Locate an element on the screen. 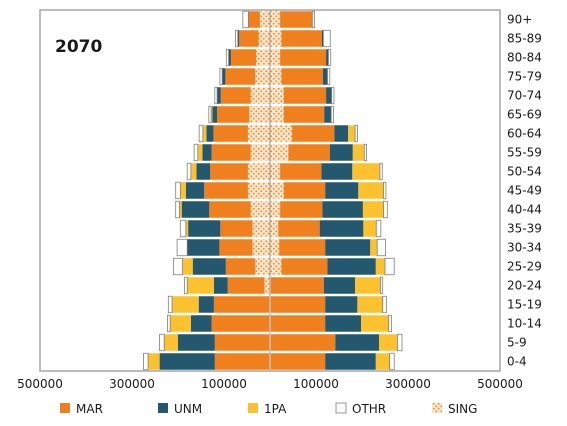 Image resolution: width=567 pixels, height=426 pixels. legend-label-1pa: 1PA is located at coordinates (275, 409).